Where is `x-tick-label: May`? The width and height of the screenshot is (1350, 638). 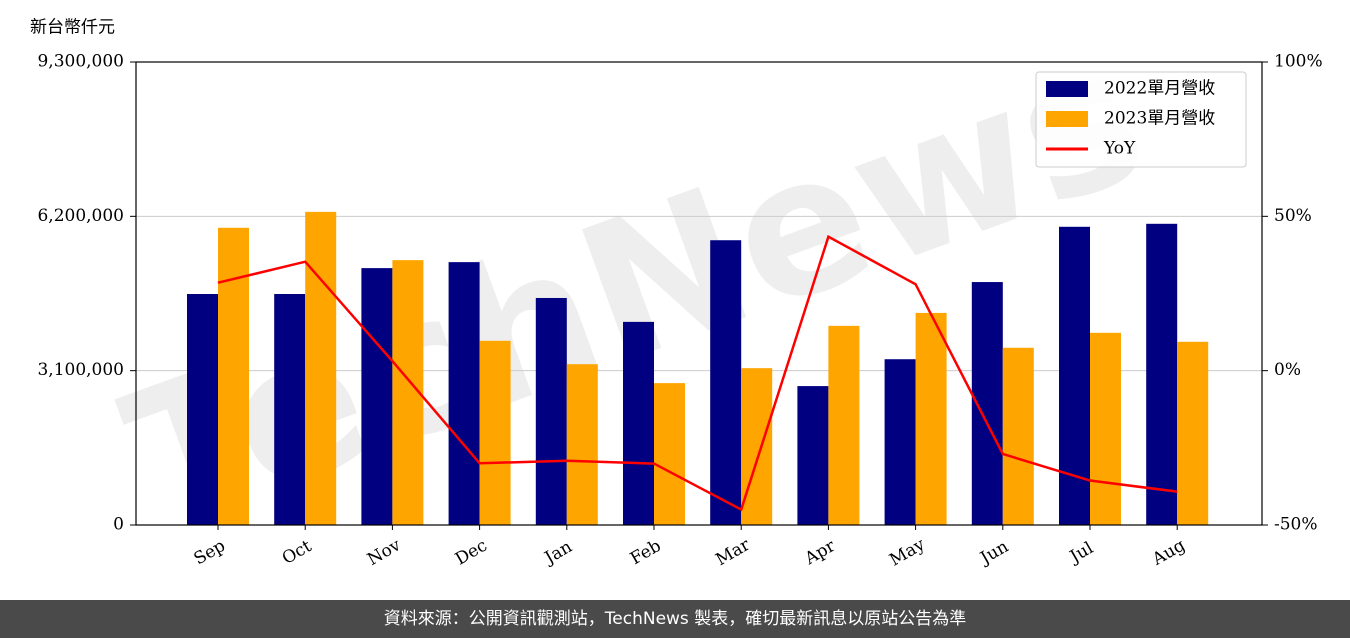 x-tick-label: May is located at coordinates (907, 552).